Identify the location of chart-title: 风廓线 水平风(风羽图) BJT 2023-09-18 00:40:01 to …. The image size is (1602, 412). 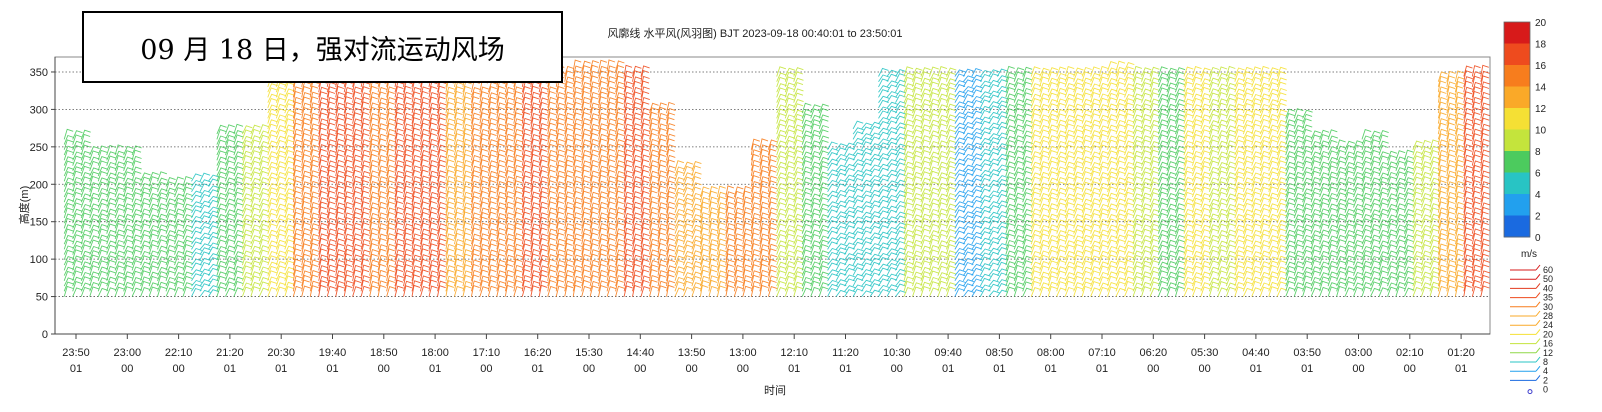
(754, 33).